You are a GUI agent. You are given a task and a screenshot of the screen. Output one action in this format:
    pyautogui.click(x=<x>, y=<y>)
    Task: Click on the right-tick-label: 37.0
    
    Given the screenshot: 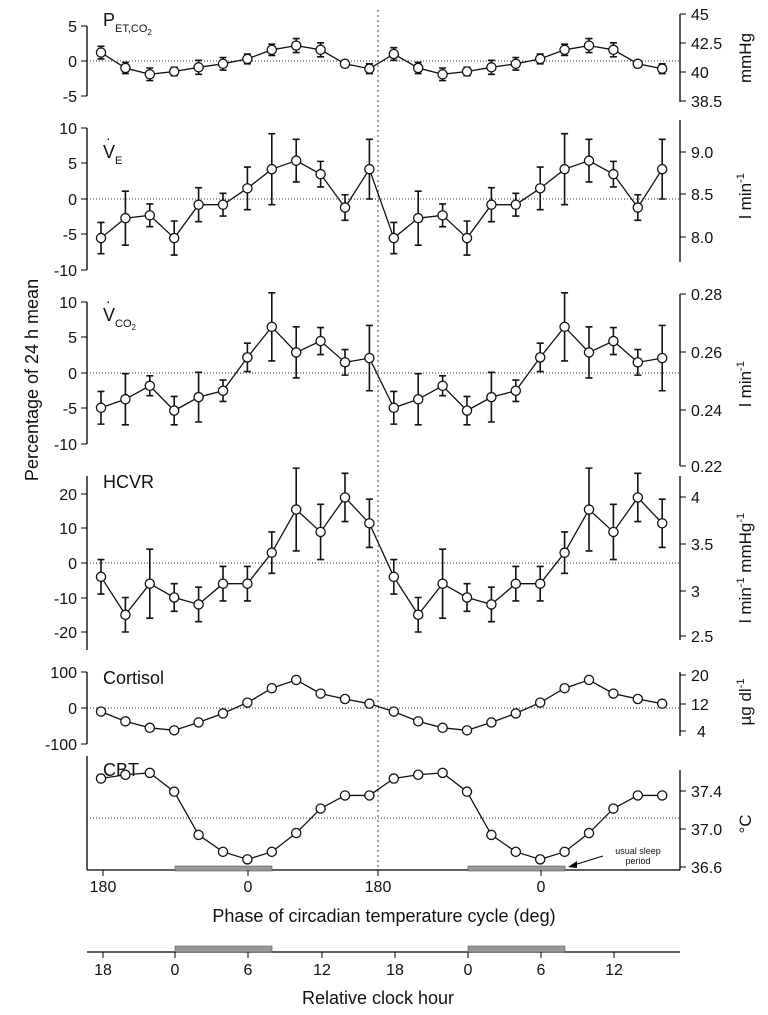 What is the action you would take?
    pyautogui.click(x=706, y=830)
    